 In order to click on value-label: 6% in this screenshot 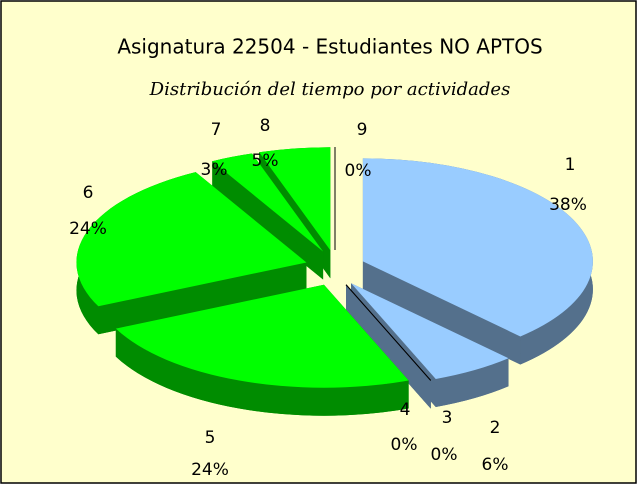, I will do `click(495, 465)`.